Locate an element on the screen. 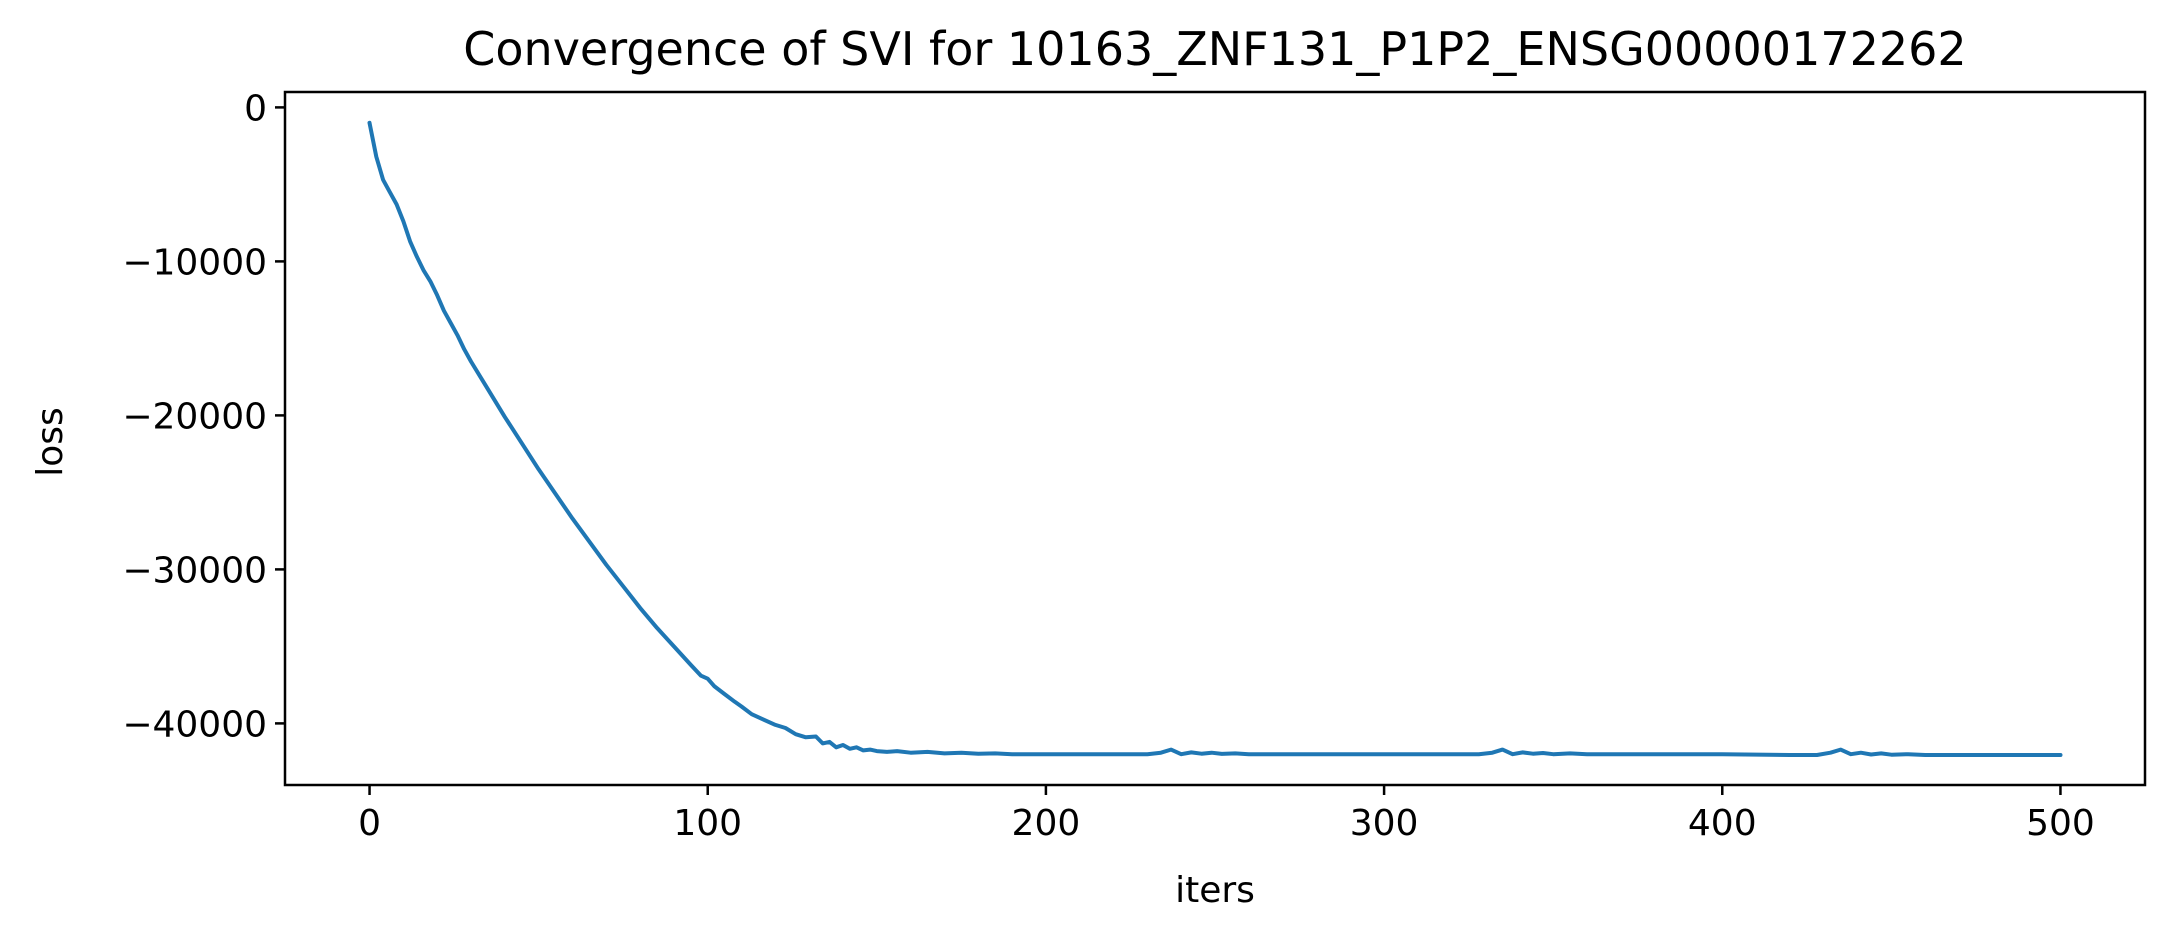 This screenshot has width=2173, height=941. y-tick-label: −30000 is located at coordinates (194, 570).